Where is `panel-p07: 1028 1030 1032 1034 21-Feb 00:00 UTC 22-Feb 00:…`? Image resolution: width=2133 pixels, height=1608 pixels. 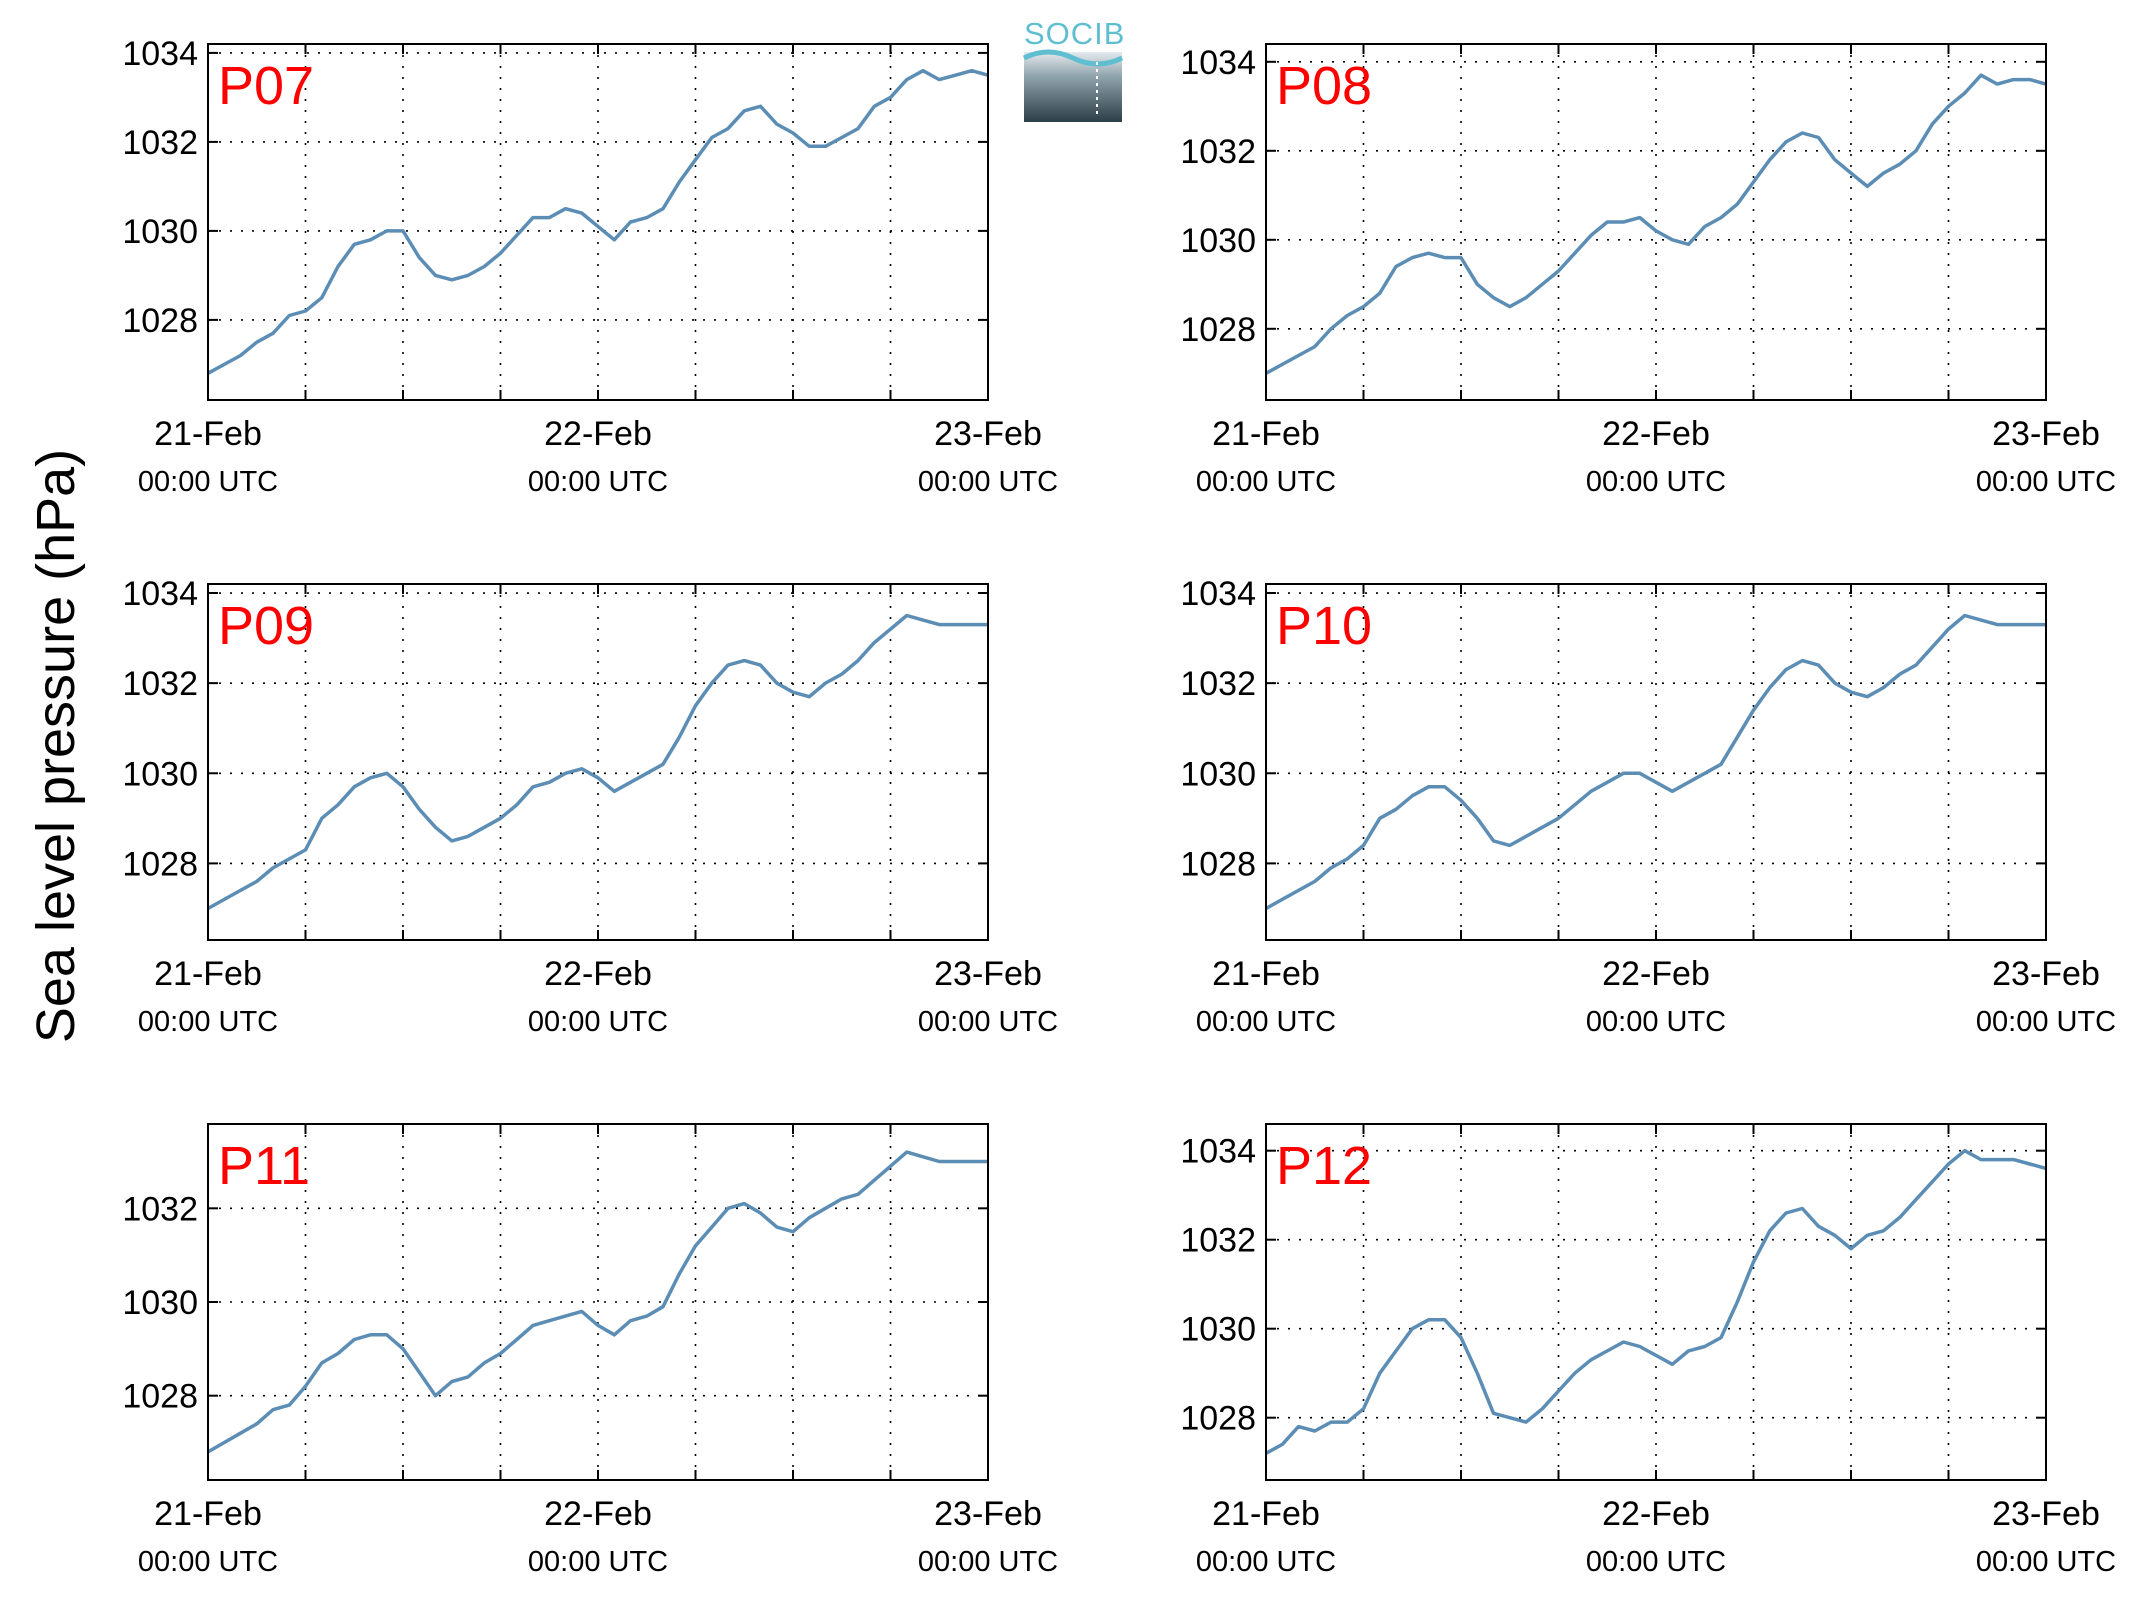
panel-p07: 1028 1030 1032 1034 21-Feb 00:00 UTC 22-Feb 00:… is located at coordinates (590, 266).